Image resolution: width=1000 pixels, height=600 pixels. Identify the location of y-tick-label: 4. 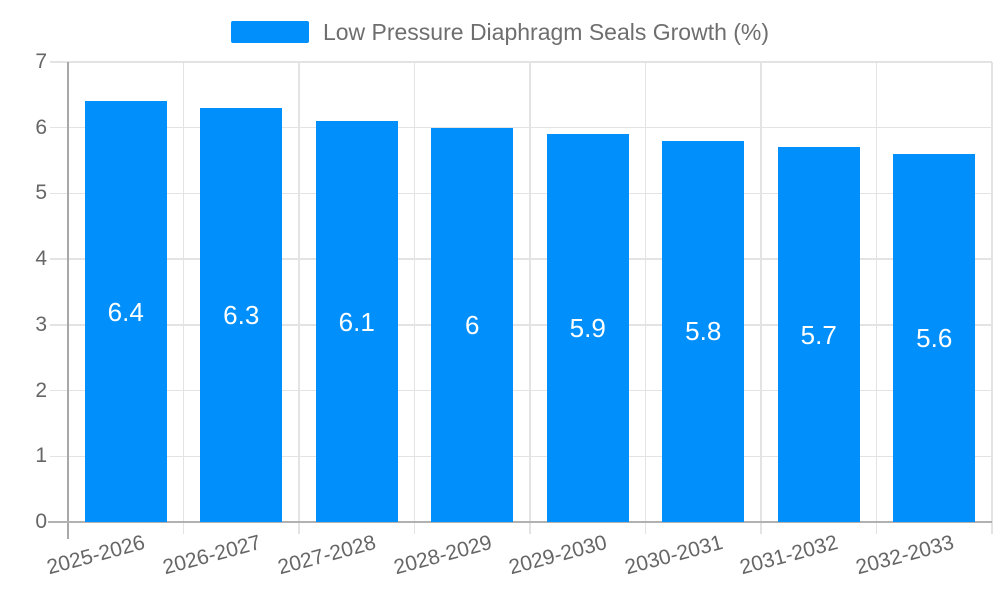
(41, 259).